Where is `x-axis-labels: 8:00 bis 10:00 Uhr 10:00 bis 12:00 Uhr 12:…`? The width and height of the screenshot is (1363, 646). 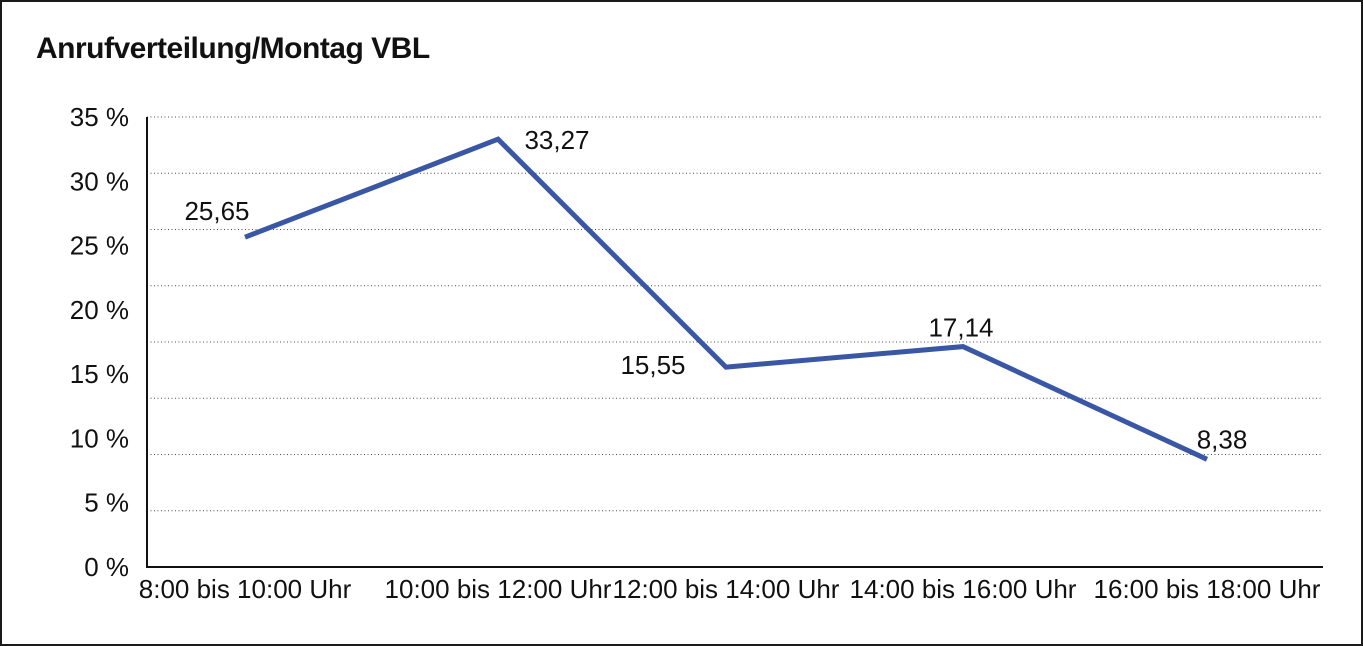
x-axis-labels: 8:00 bis 10:00 Uhr 10:00 bis 12:00 Uhr 12:… is located at coordinates (730, 589).